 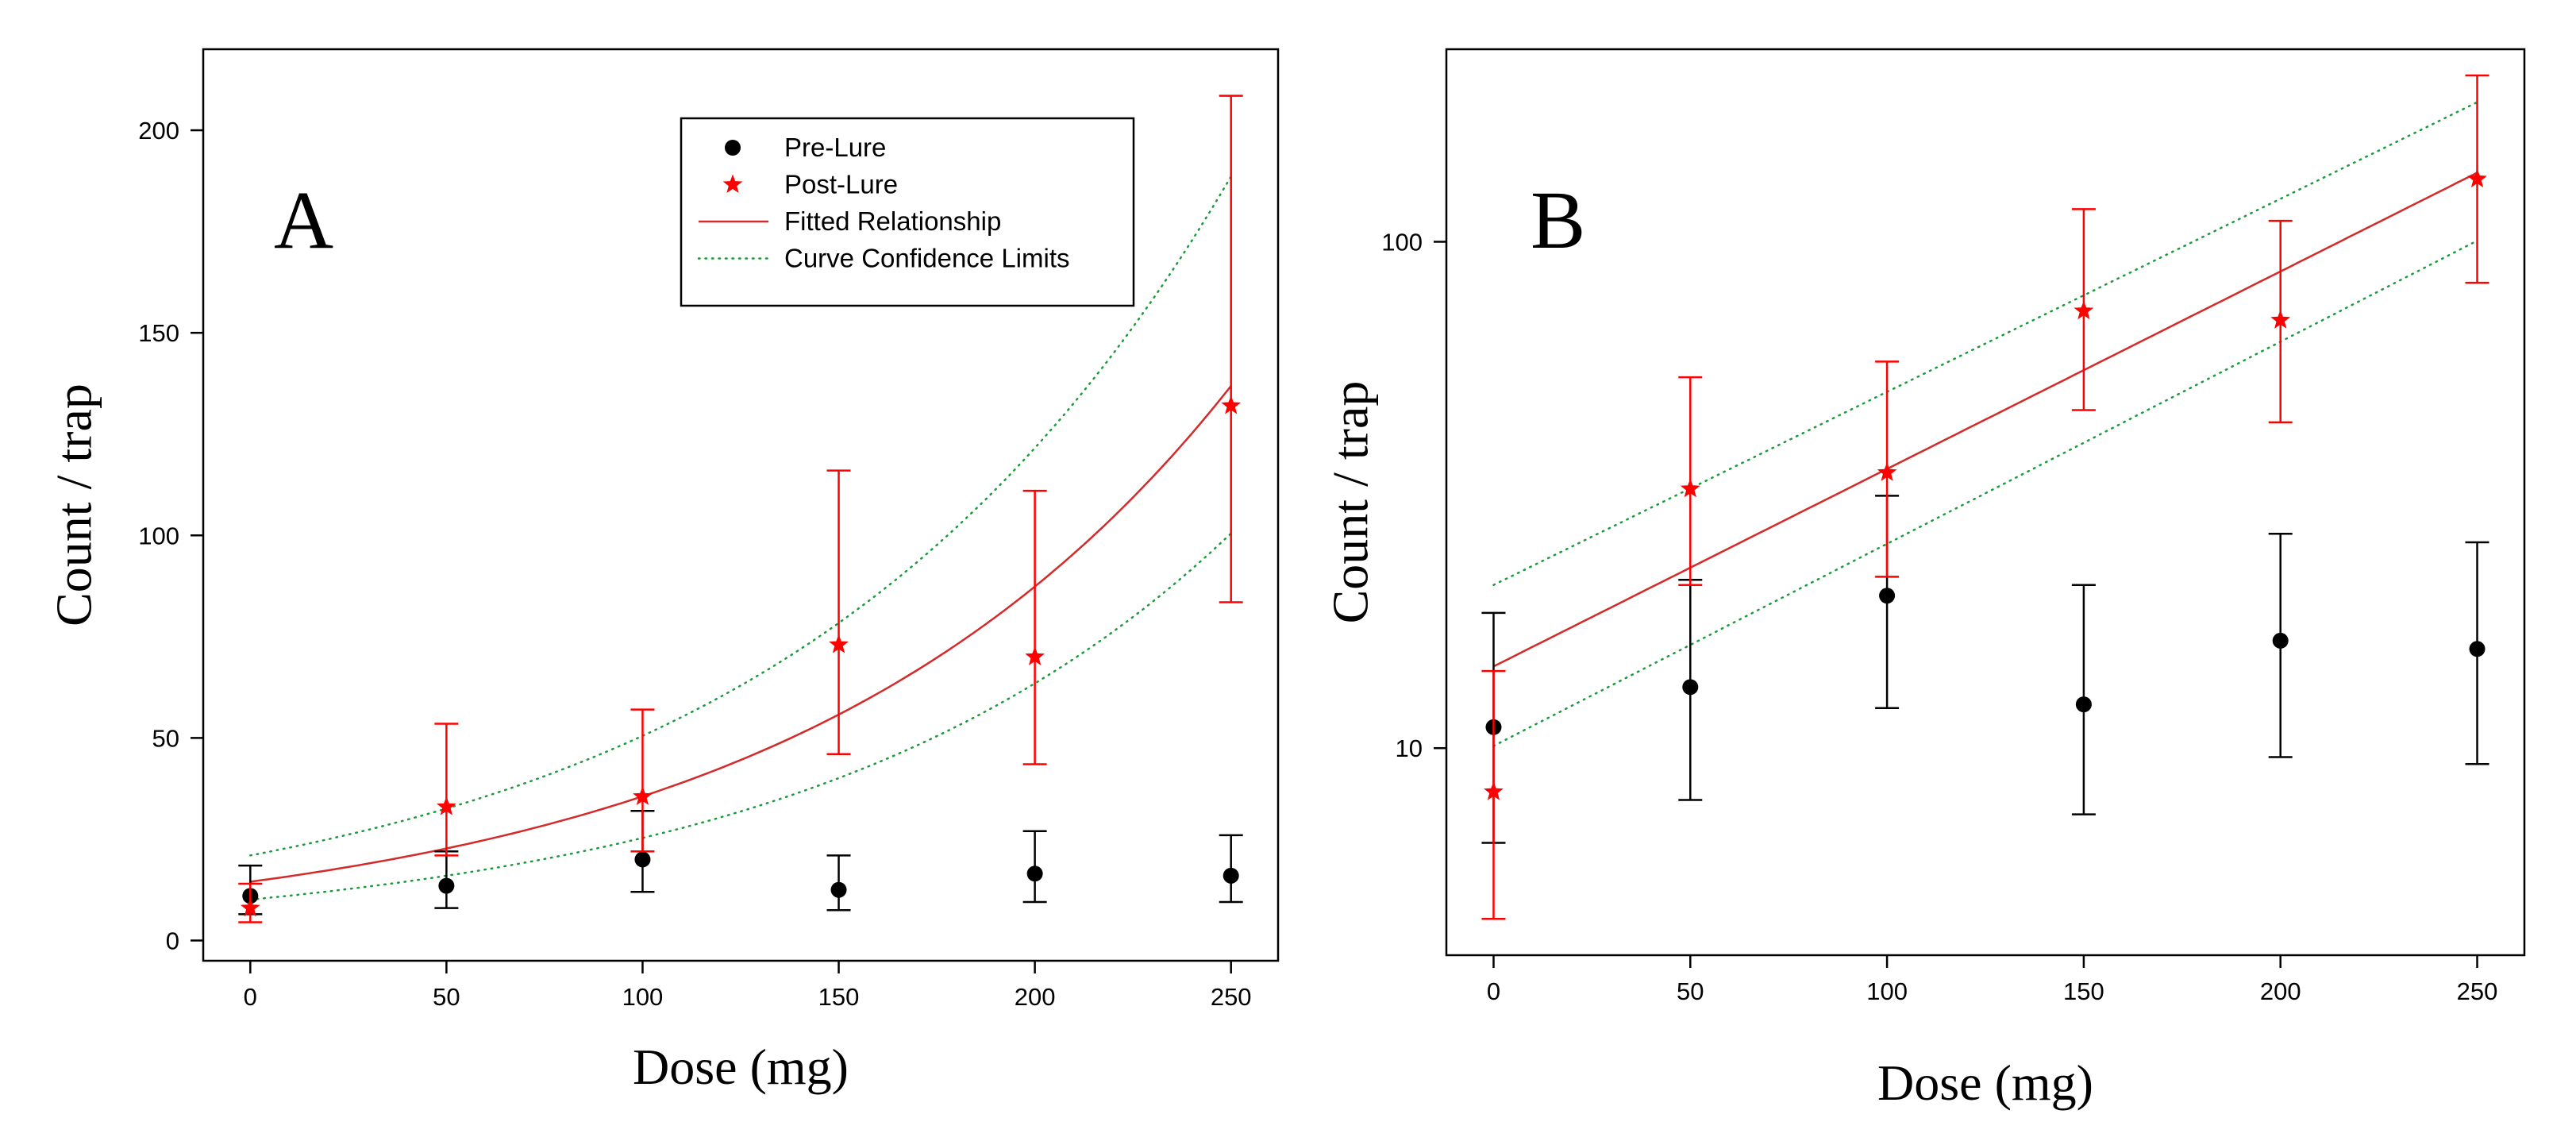 I want to click on y-tick-label: 0, so click(x=172, y=940).